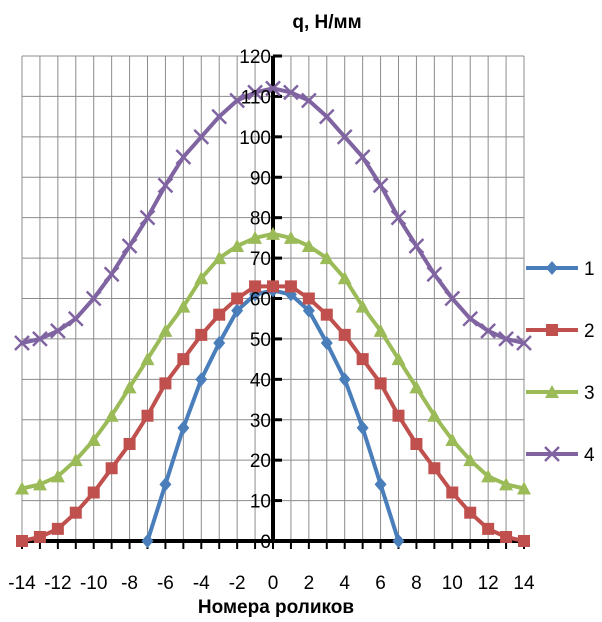  I want to click on legend-label: 3, so click(589, 393).